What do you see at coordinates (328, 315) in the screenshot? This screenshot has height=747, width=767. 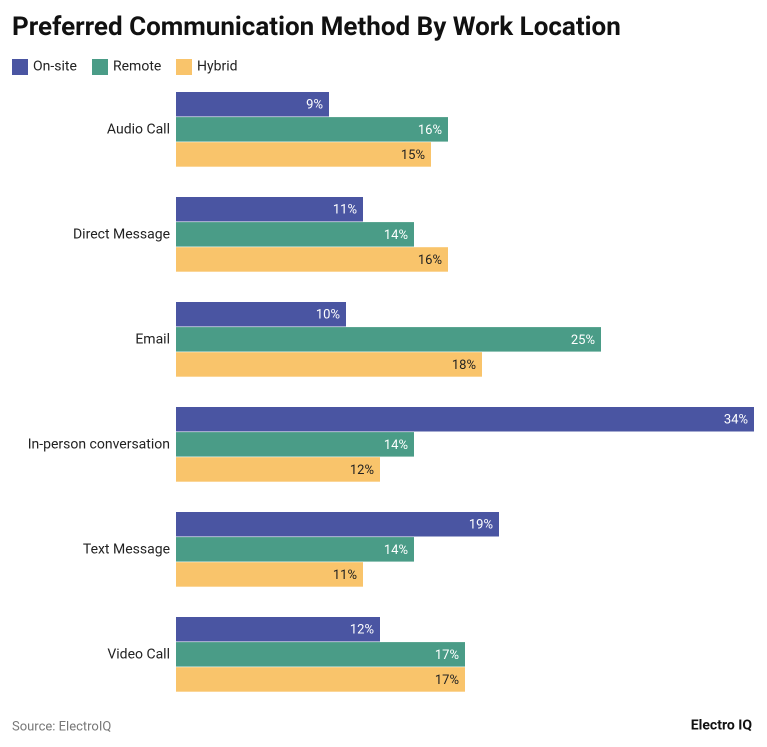 I see `data-label: 10%` at bounding box center [328, 315].